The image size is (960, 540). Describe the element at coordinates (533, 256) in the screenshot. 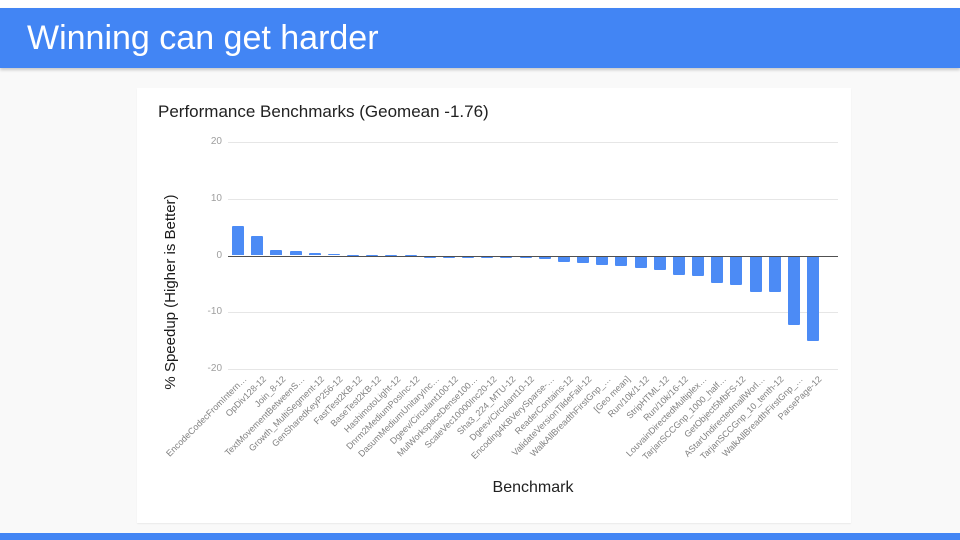

I see `x-axis-line` at that location.